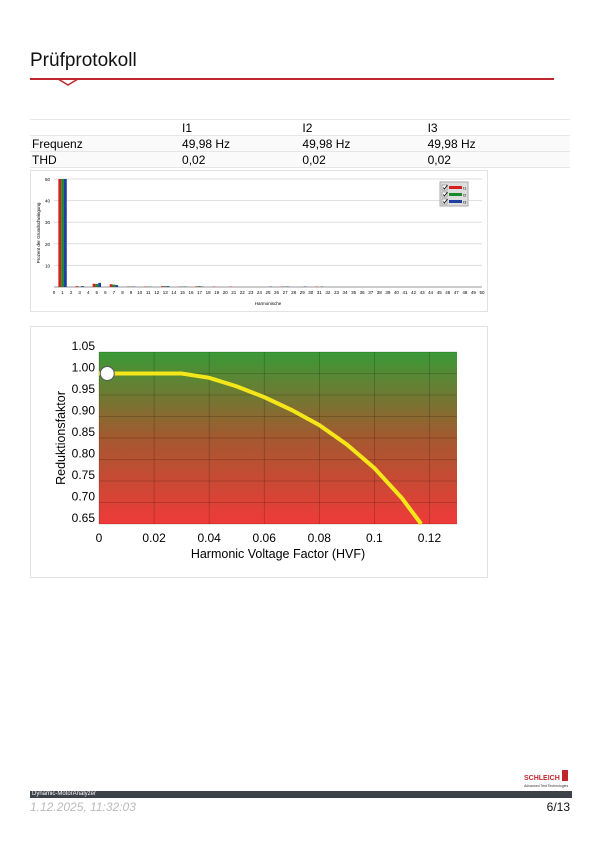 This screenshot has height=849, width=600. What do you see at coordinates (292, 79) in the screenshot?
I see `title-divider` at bounding box center [292, 79].